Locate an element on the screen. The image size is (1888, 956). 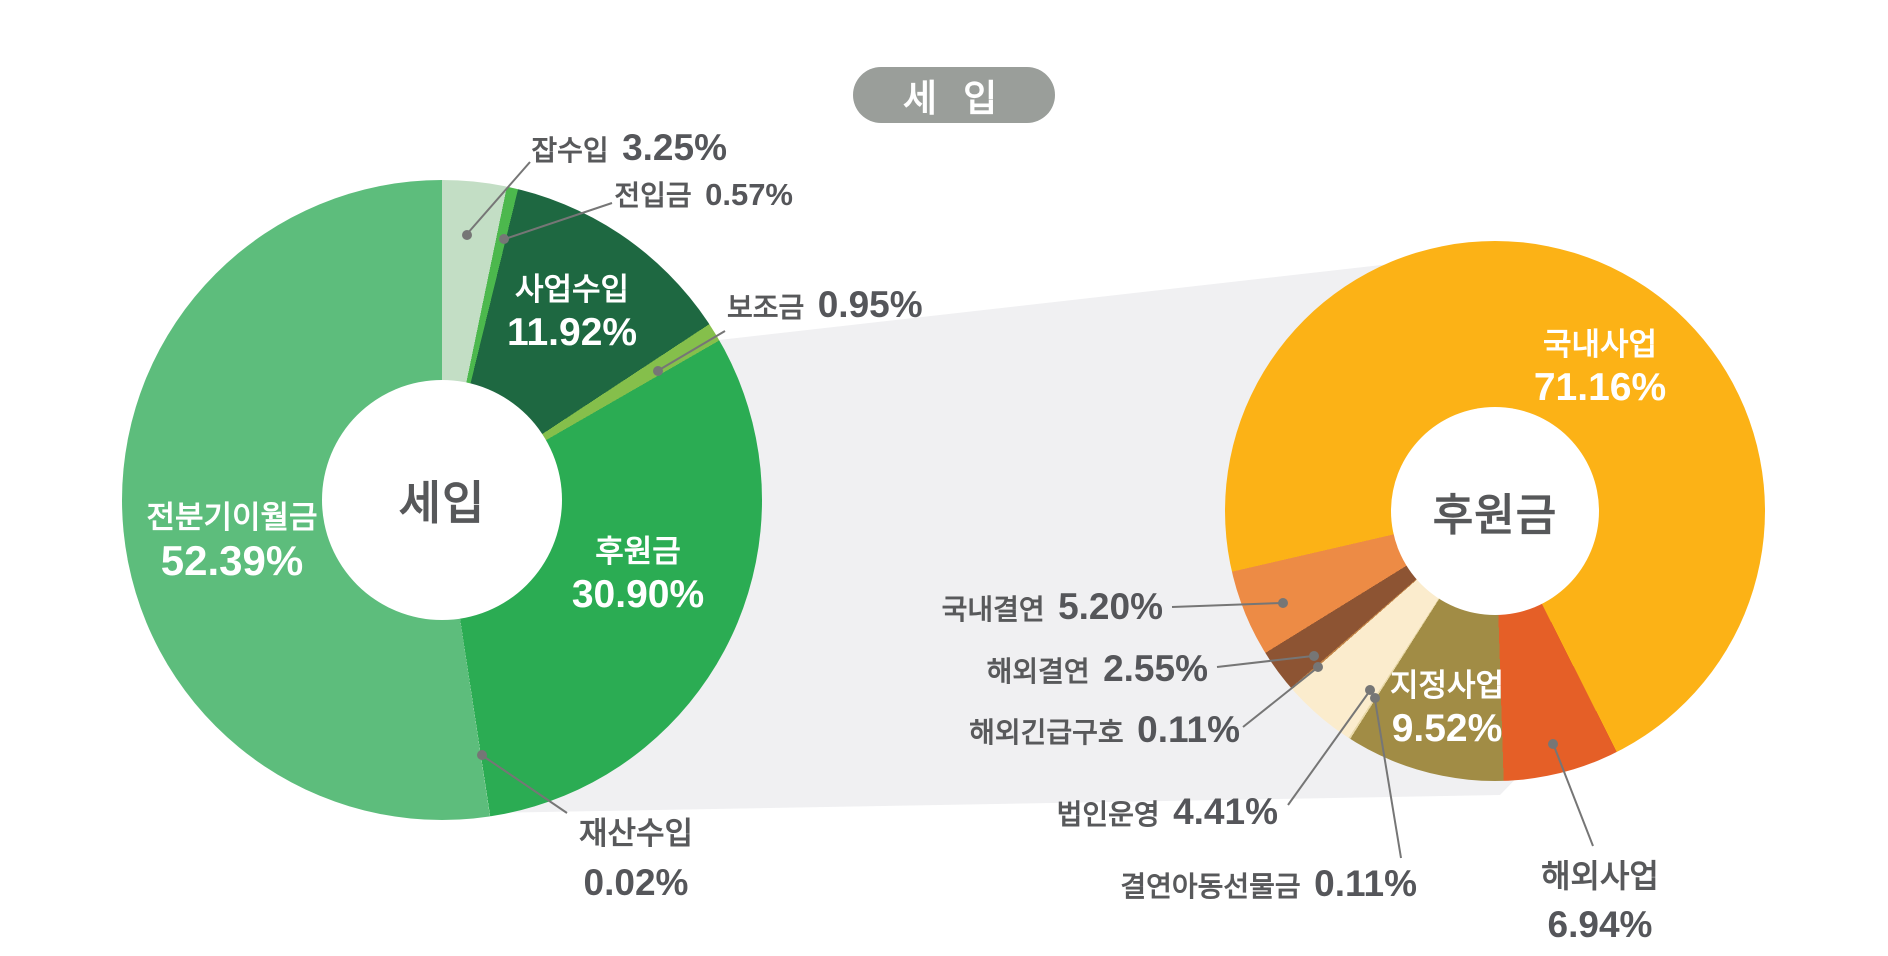
callout-pct: 4.41% is located at coordinates (1225, 811).